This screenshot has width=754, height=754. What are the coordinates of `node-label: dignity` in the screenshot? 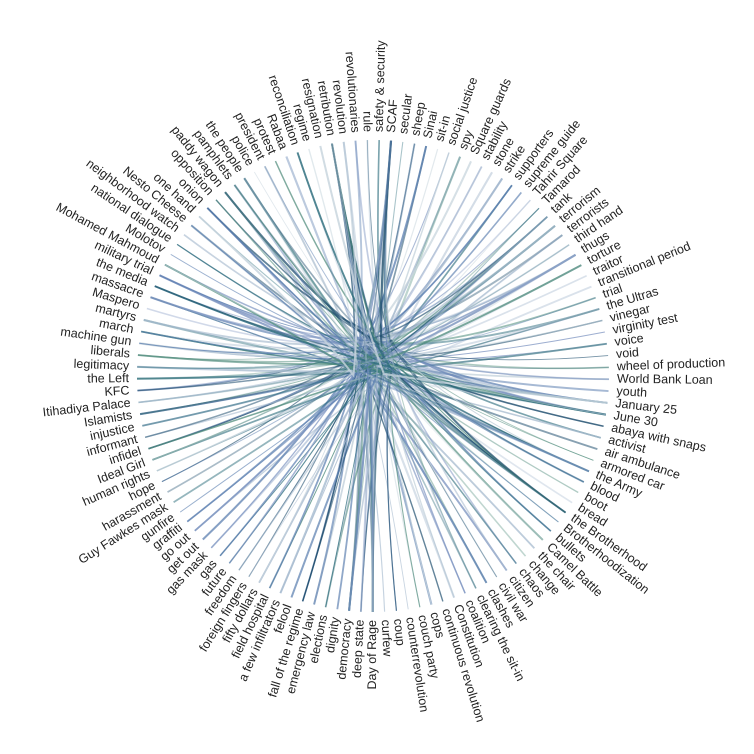 It's located at (332, 634).